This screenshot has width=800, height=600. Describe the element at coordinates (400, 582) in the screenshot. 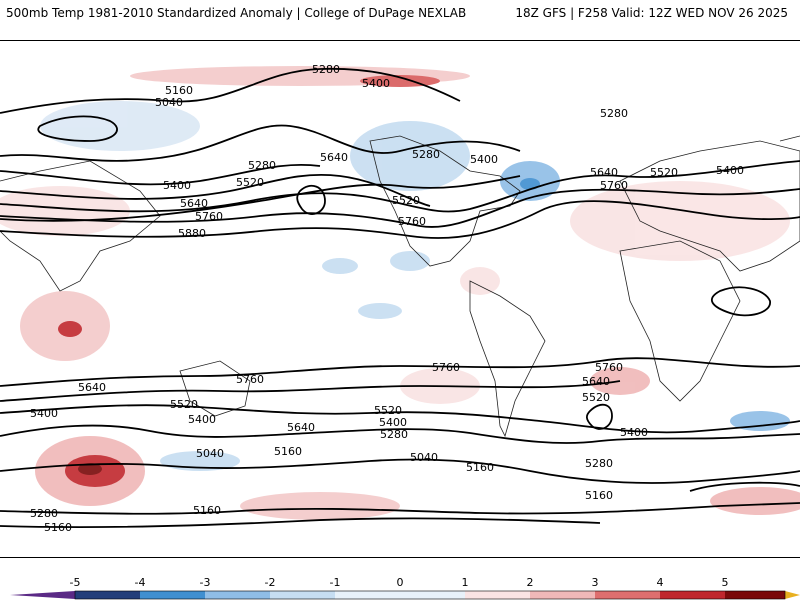

I see `colorbar-tick: 0` at that location.